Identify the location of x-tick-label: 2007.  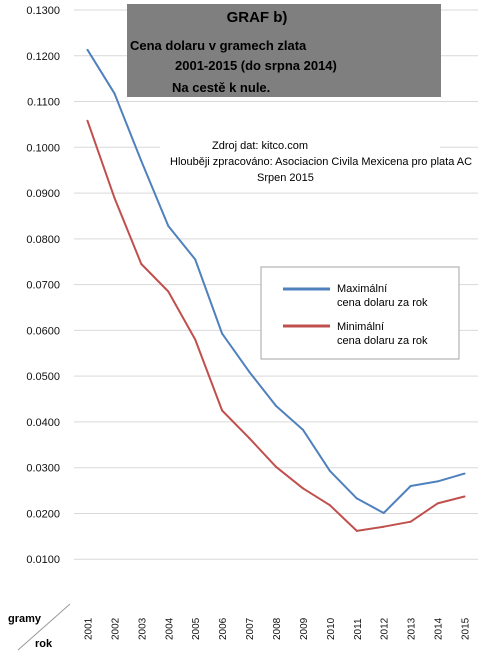
(250, 628).